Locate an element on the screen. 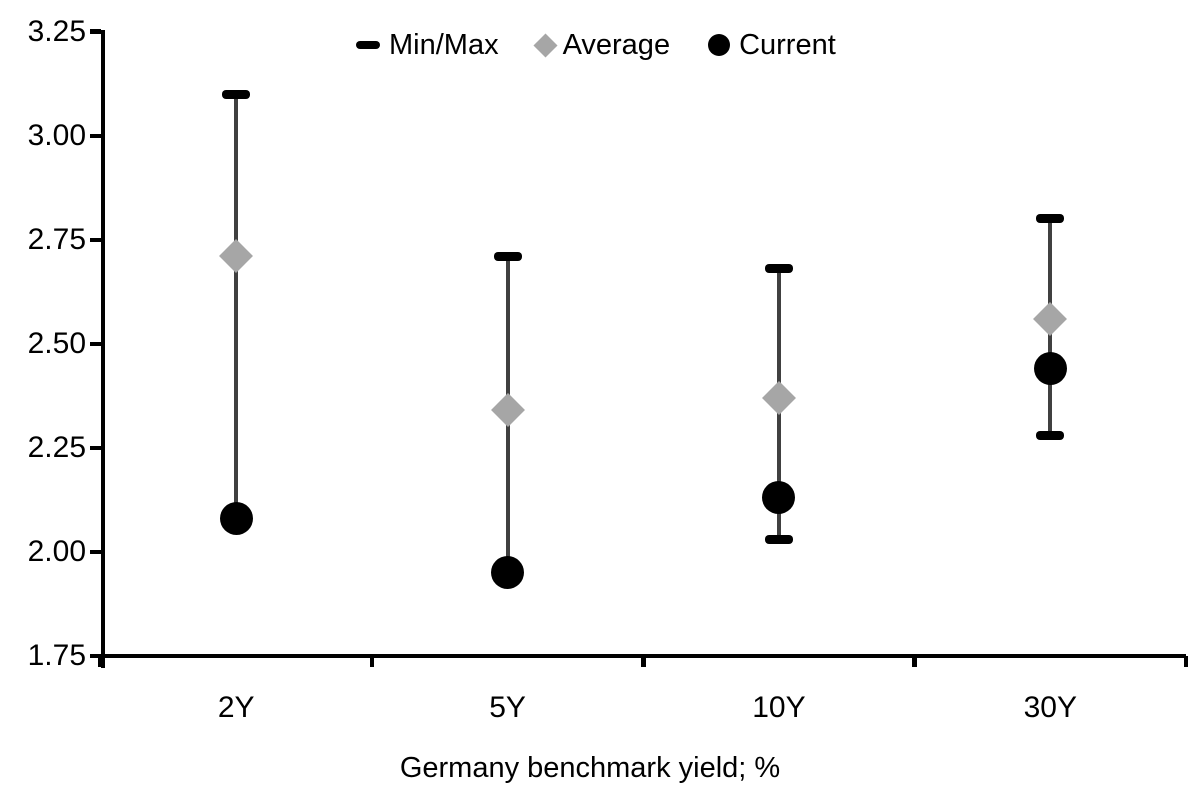 The image size is (1200, 788). legend-item-minmax: Min/Max is located at coordinates (427, 45).